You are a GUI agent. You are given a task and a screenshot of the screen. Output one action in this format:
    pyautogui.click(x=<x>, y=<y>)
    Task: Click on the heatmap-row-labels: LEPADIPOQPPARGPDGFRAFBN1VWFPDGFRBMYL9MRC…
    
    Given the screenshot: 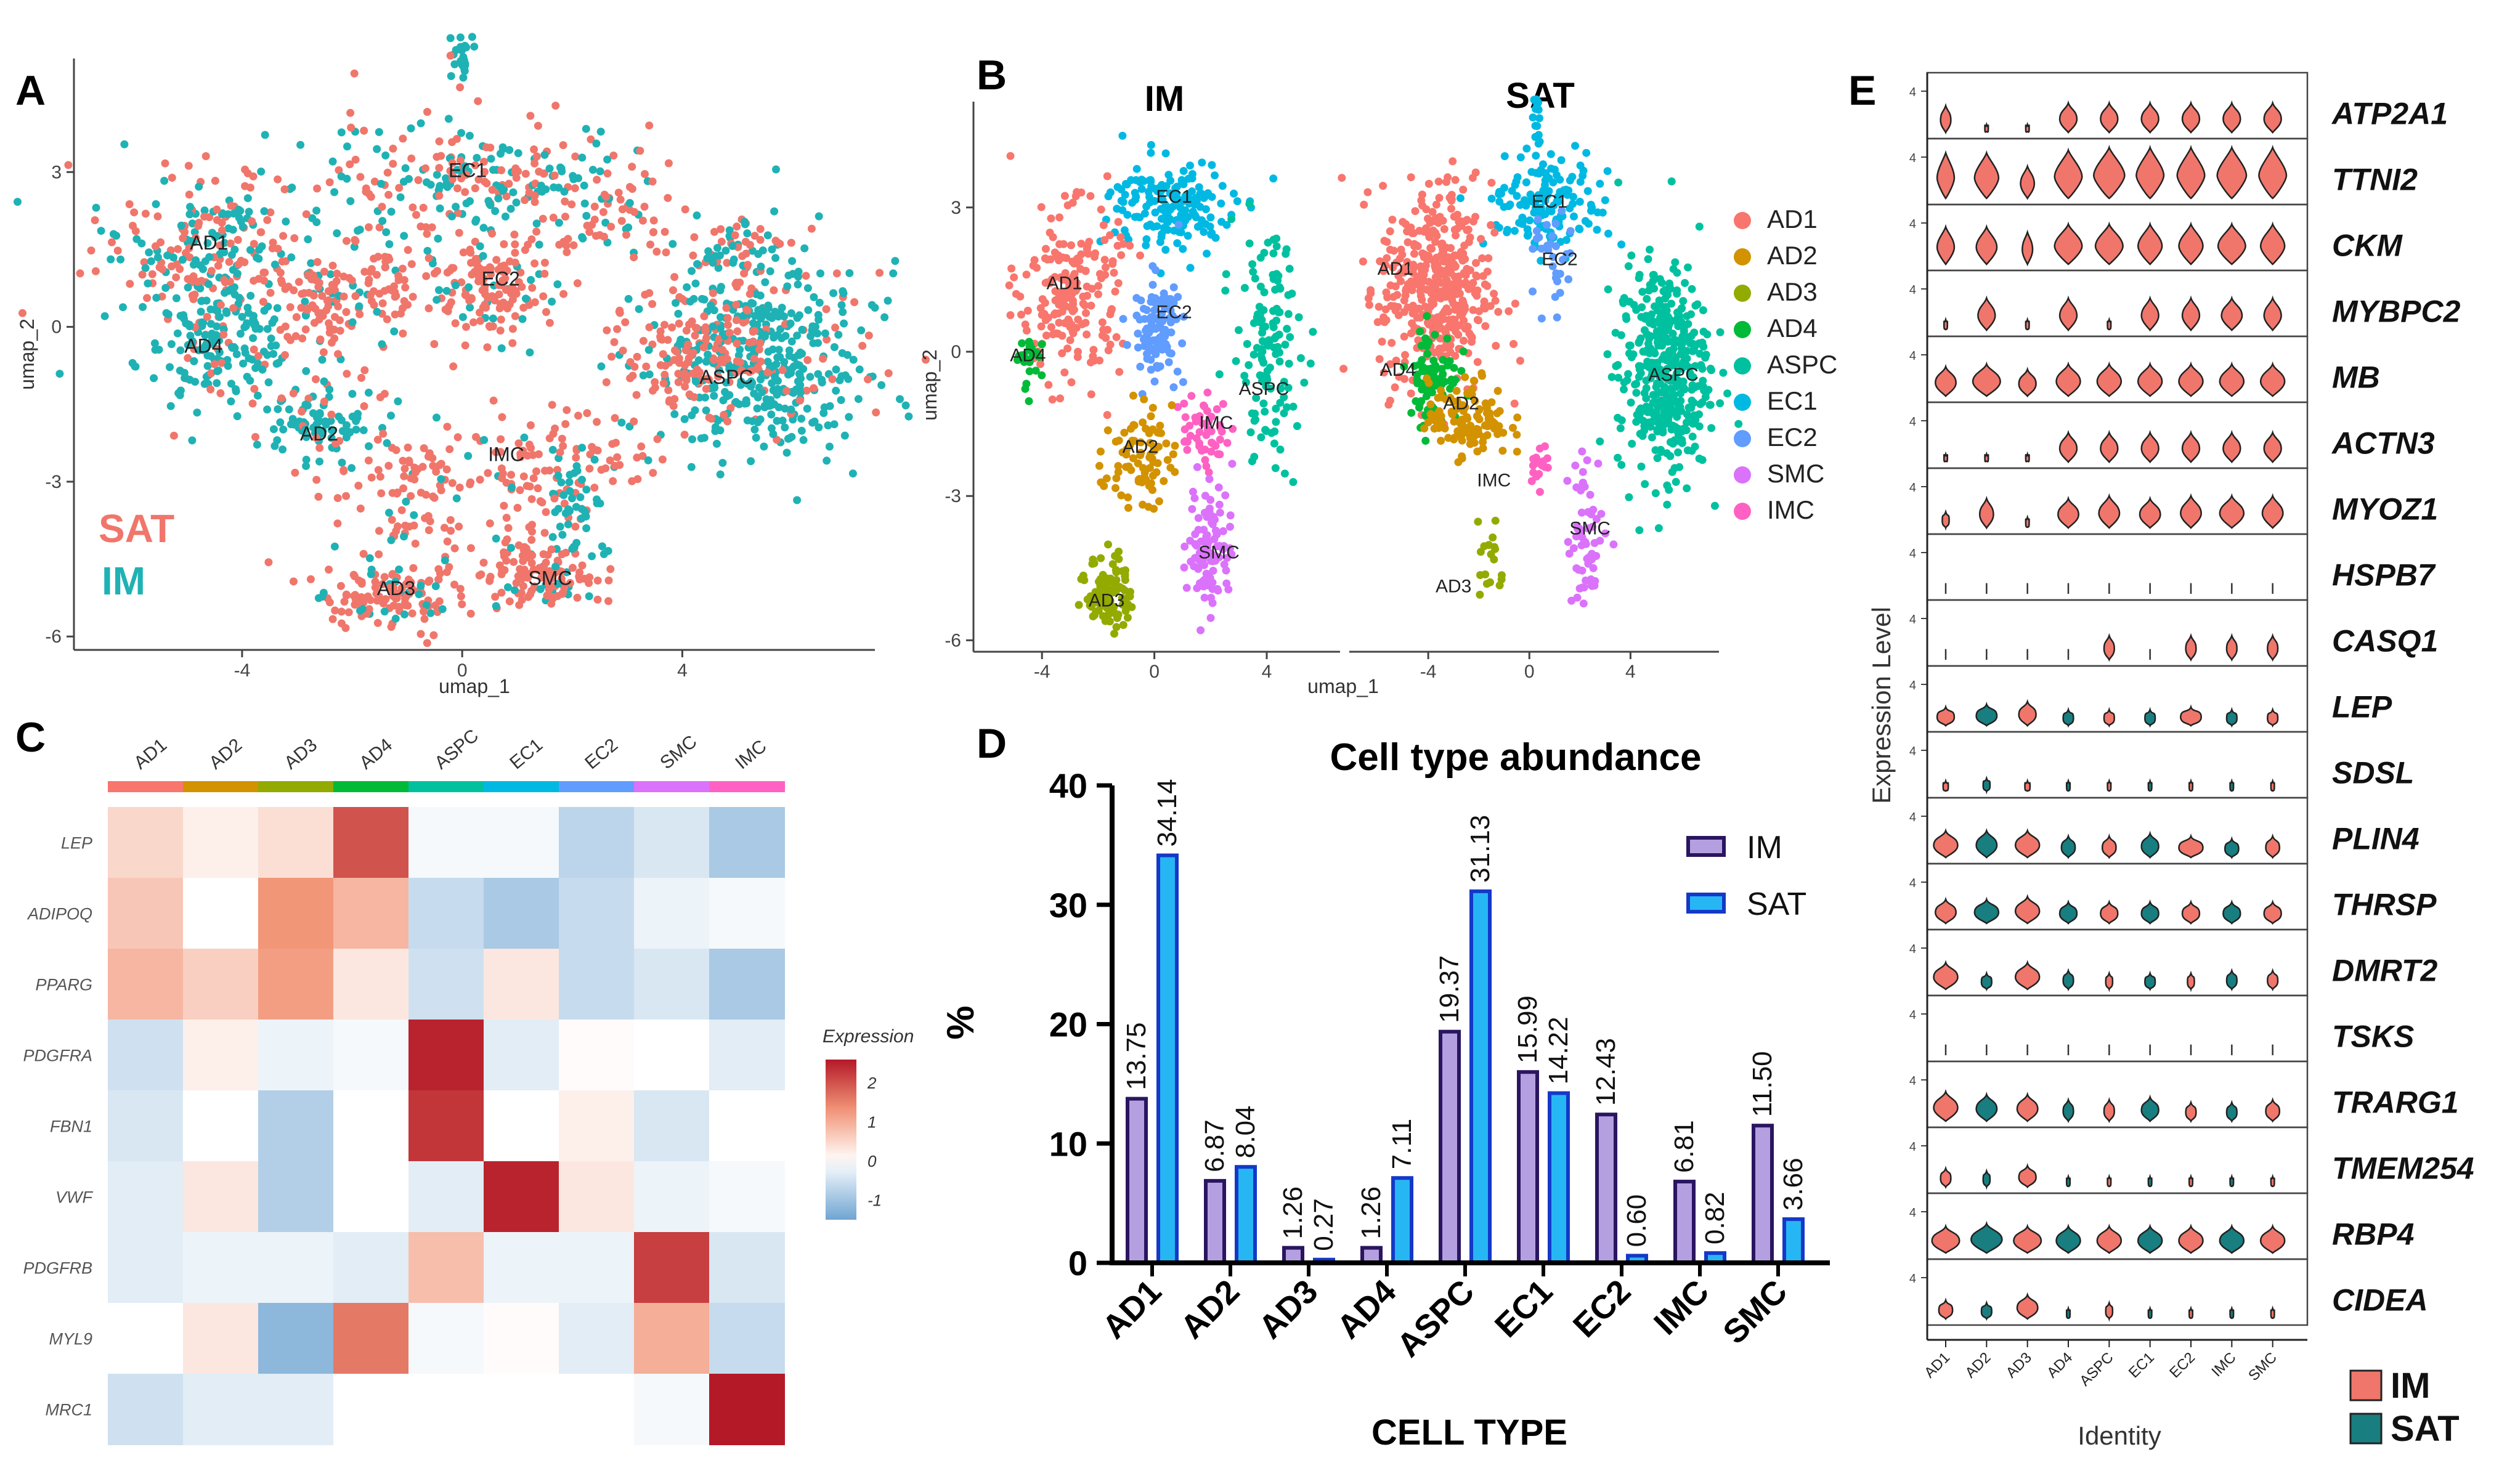 What is the action you would take?
    pyautogui.click(x=58, y=1126)
    